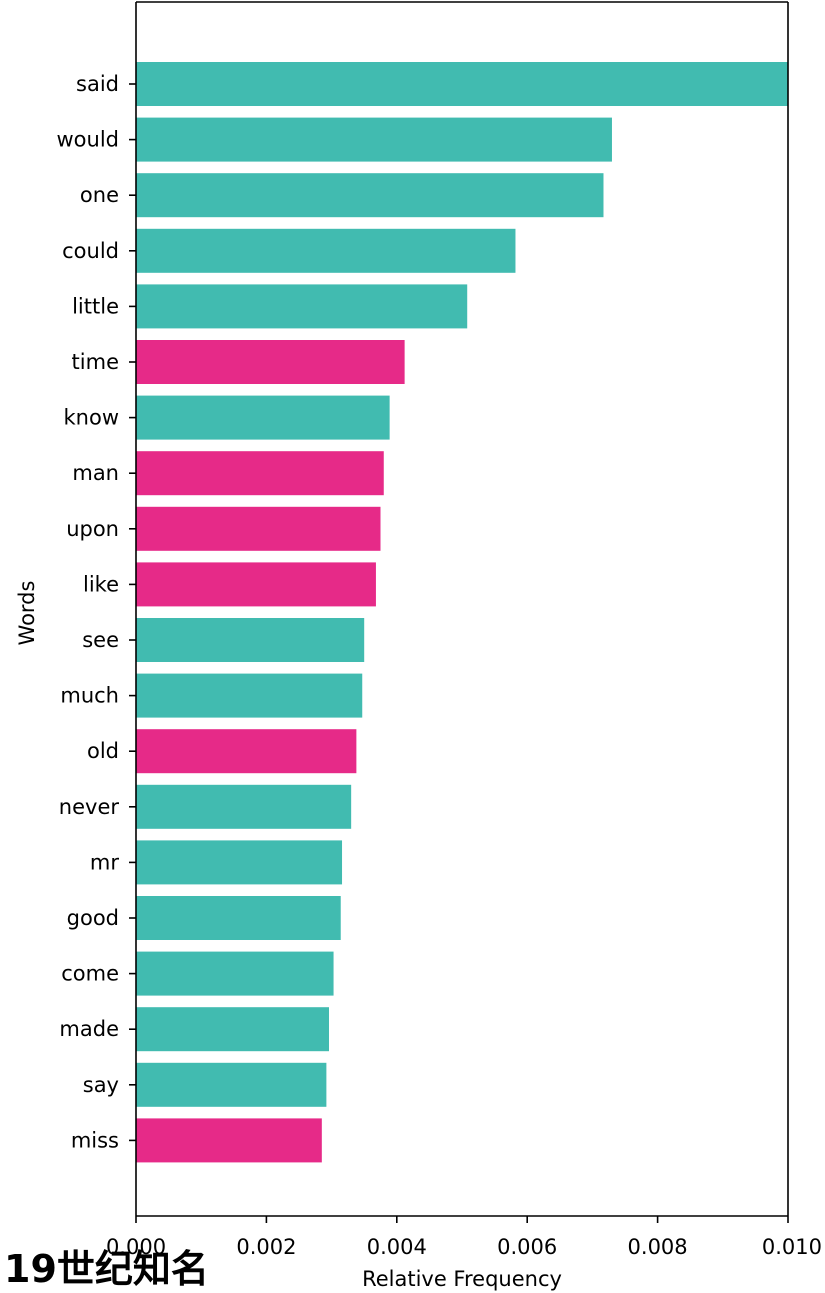  What do you see at coordinates (246, 751) in the screenshot?
I see `bar-old` at bounding box center [246, 751].